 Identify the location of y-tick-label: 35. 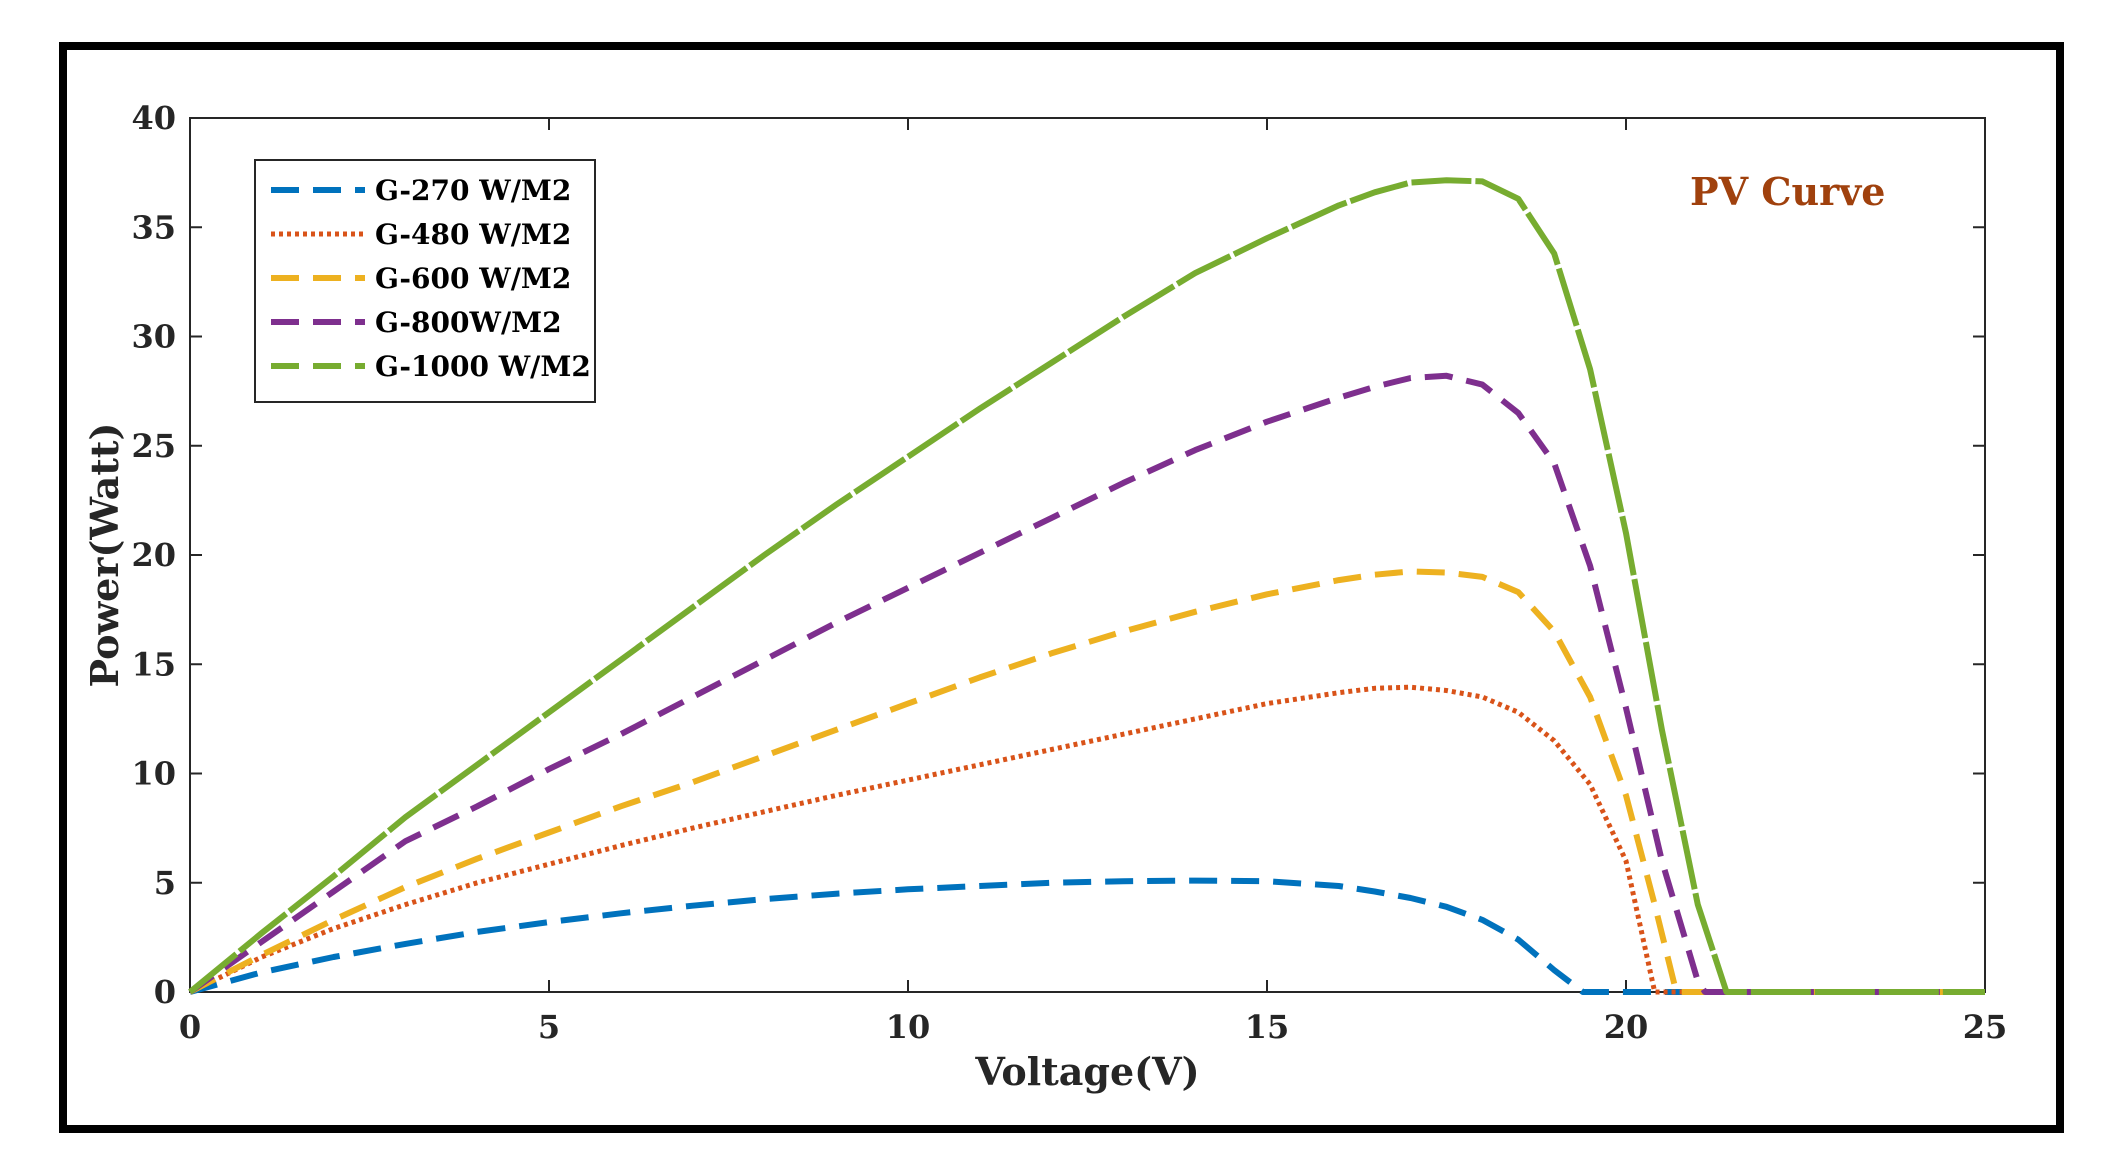
(153, 227).